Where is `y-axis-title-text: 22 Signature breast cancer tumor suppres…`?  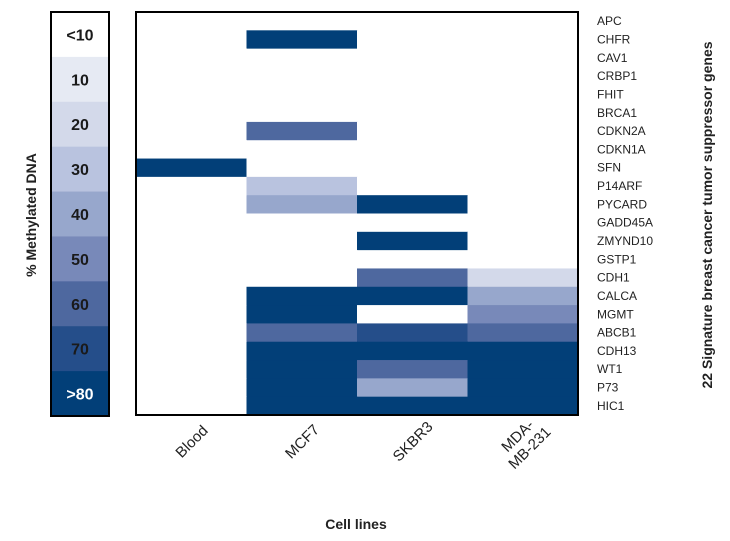 y-axis-title-text: 22 Signature breast cancer tumor suppres… is located at coordinates (707, 214).